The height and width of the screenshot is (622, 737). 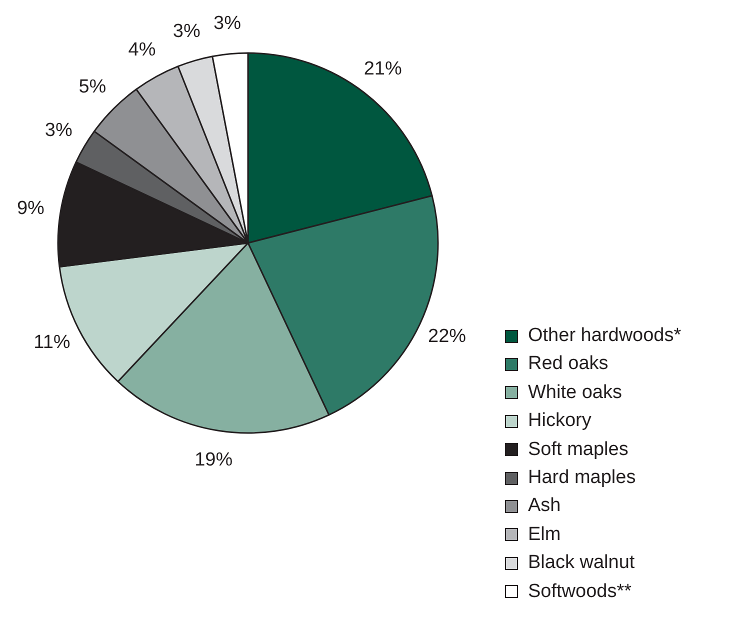 What do you see at coordinates (92, 87) in the screenshot?
I see `data-label: 5%` at bounding box center [92, 87].